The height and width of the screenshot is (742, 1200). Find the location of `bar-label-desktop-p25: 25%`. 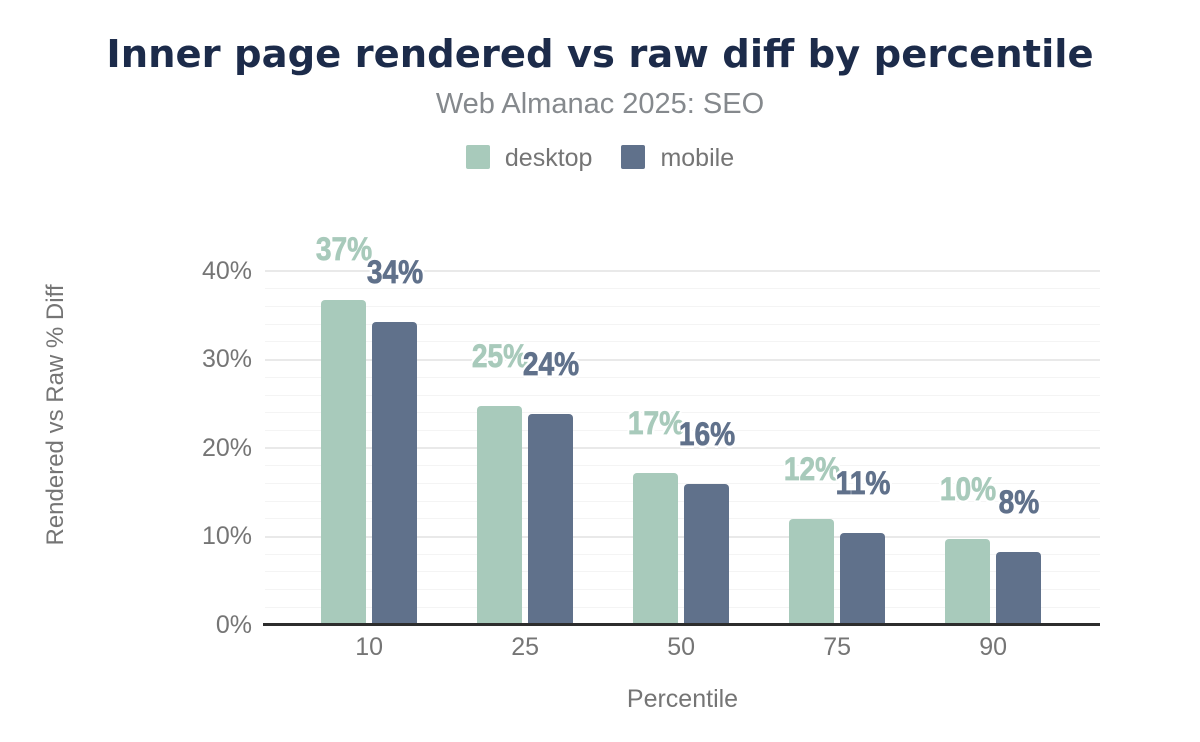

bar-label-desktop-p25: 25% is located at coordinates (499, 355).